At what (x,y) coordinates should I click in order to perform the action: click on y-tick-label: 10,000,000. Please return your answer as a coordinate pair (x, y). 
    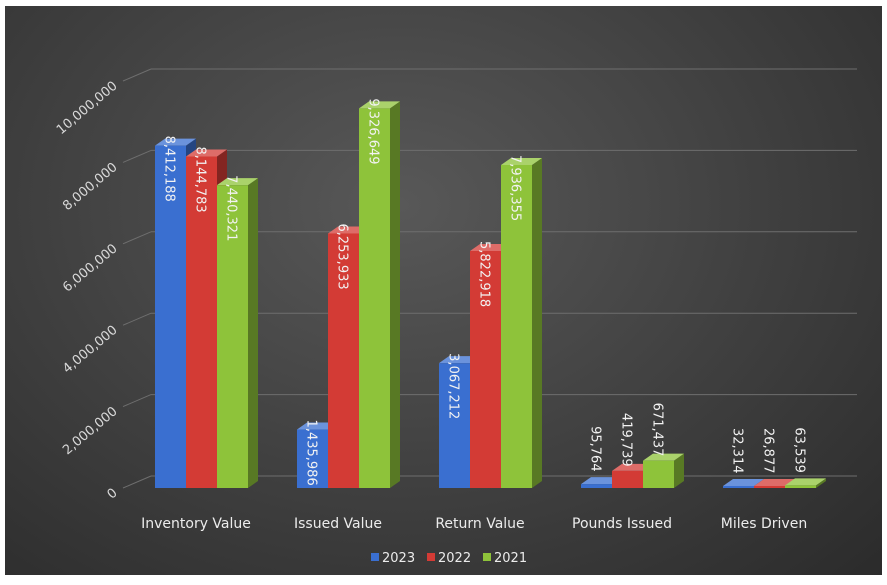
    Looking at the image, I should click on (87, 108).